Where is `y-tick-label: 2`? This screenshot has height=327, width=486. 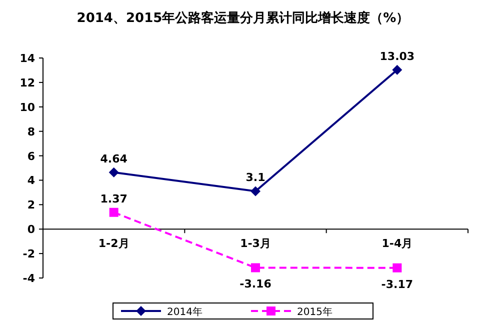
y-tick-label: 2 is located at coordinates (31, 205).